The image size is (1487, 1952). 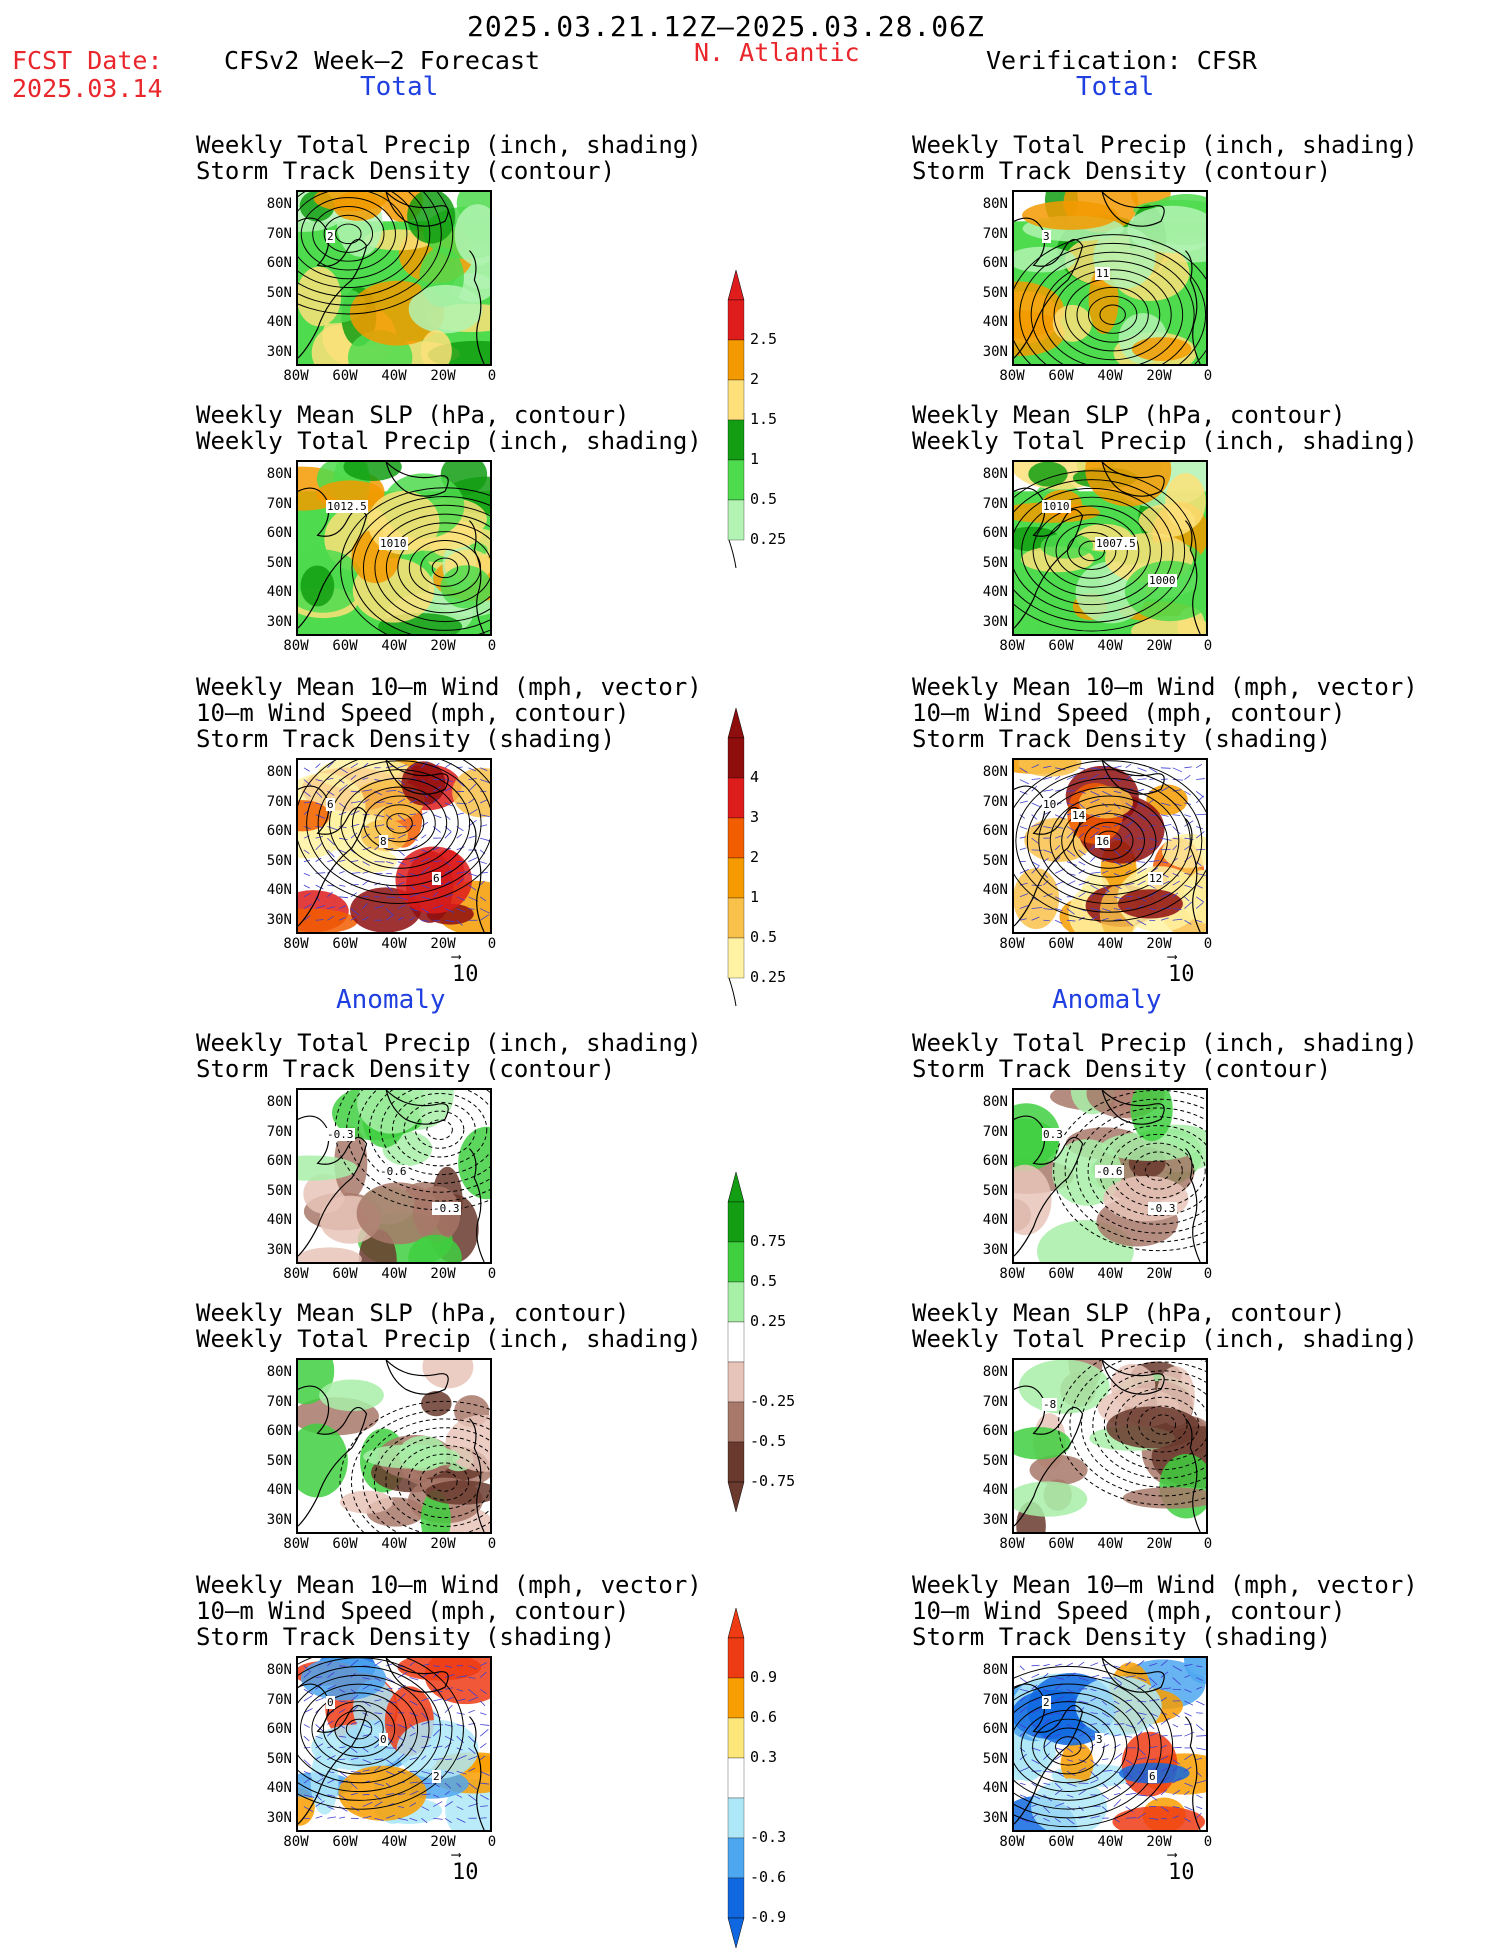 What do you see at coordinates (1162, 580) in the screenshot?
I see `contour-label: 1000` at bounding box center [1162, 580].